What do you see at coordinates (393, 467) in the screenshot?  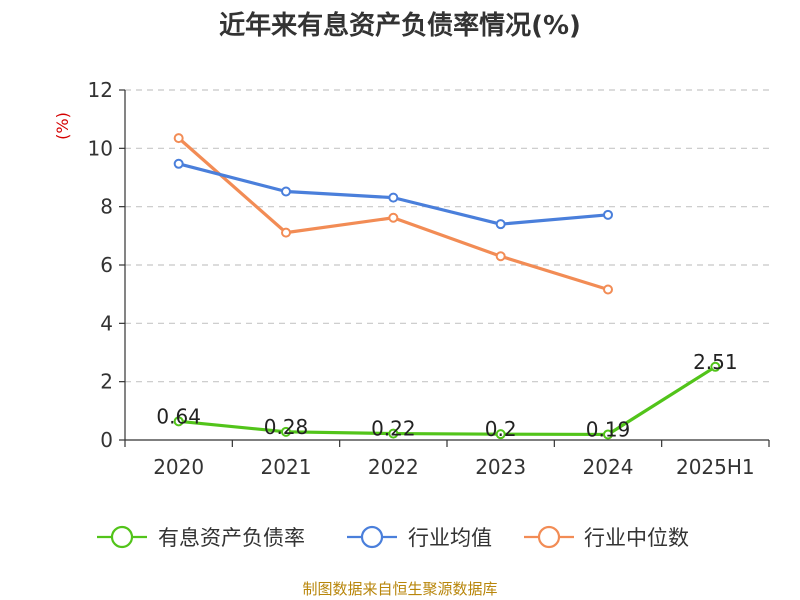 I see `x-tick-label: 2022` at bounding box center [393, 467].